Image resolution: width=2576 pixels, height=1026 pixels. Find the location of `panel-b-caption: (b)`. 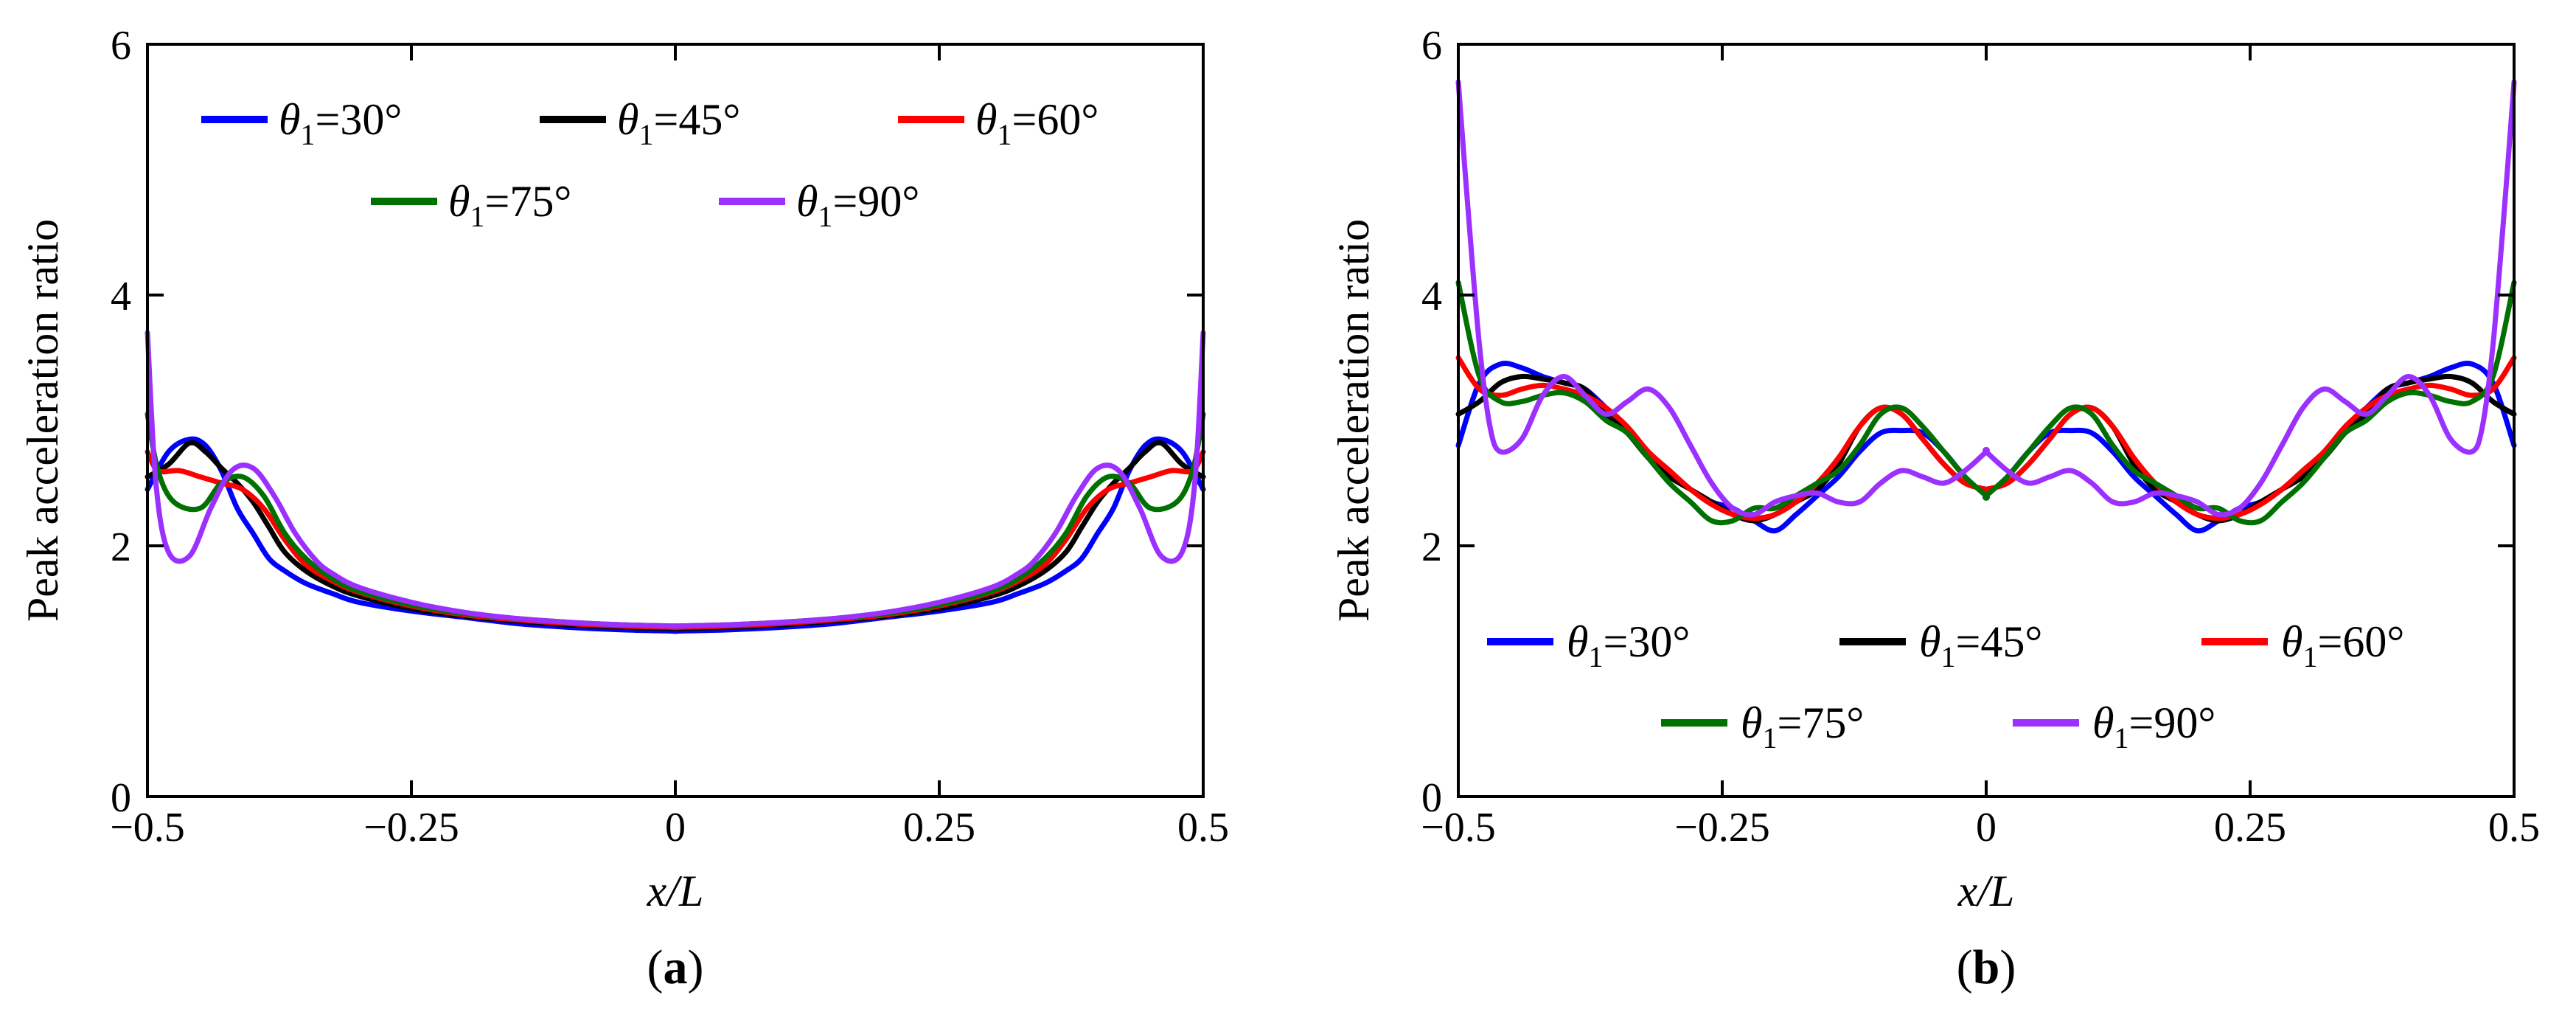

panel-b-caption: (b) is located at coordinates (1986, 967).